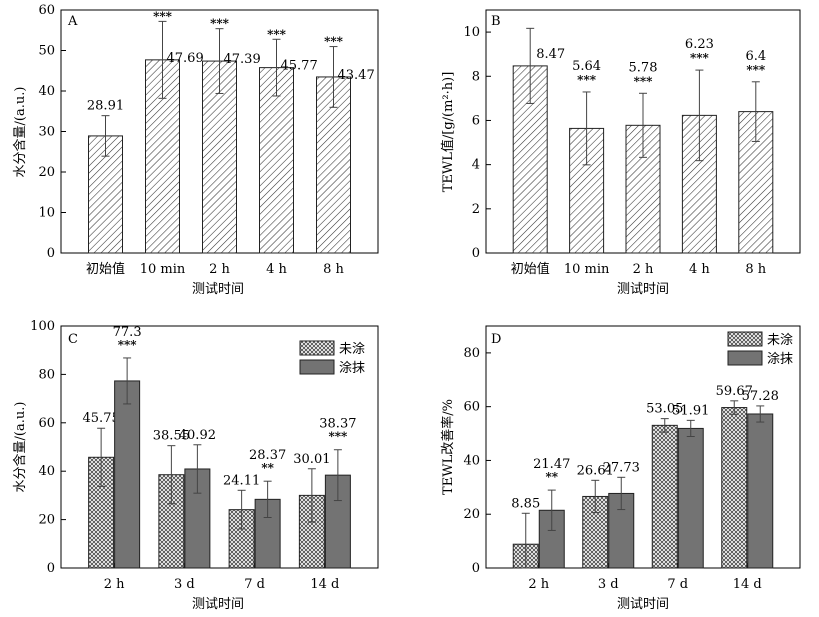 The width and height of the screenshot is (819, 617). I want to click on y-axis-label-c: 水分含量/(a.u.), so click(20, 447).